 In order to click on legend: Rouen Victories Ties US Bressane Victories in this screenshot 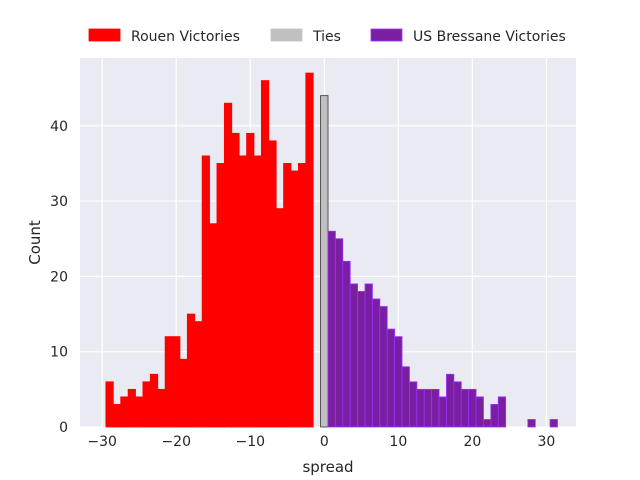, I will do `click(327, 36)`.